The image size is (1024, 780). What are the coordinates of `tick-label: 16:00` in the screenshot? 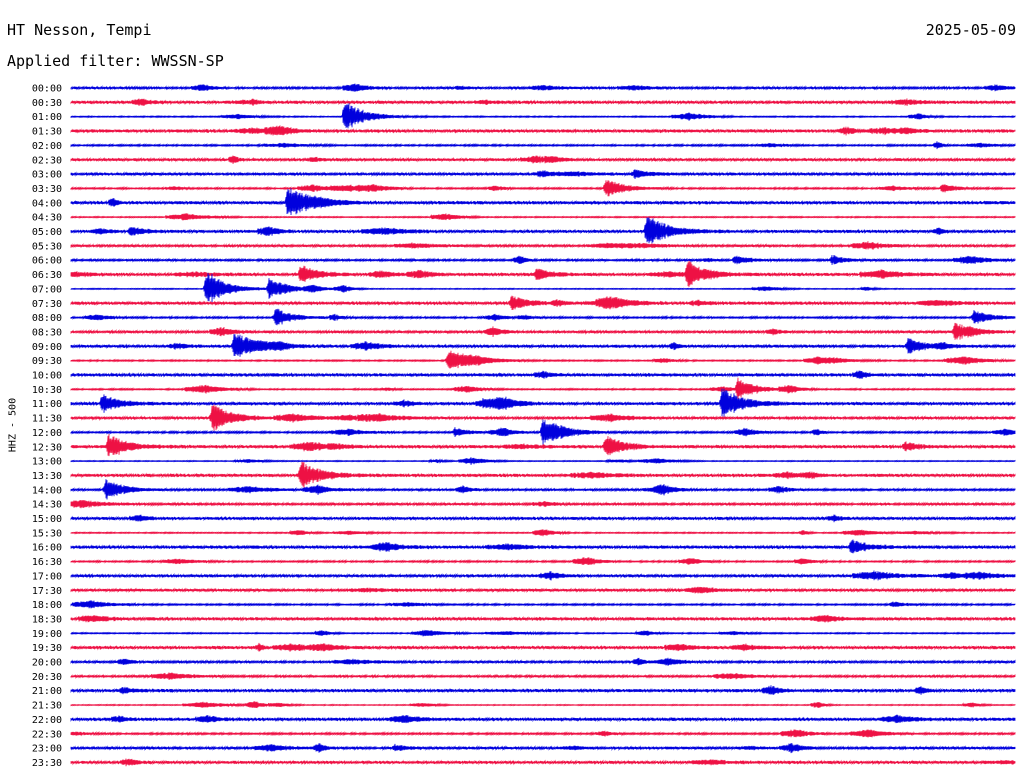 It's located at (47, 548).